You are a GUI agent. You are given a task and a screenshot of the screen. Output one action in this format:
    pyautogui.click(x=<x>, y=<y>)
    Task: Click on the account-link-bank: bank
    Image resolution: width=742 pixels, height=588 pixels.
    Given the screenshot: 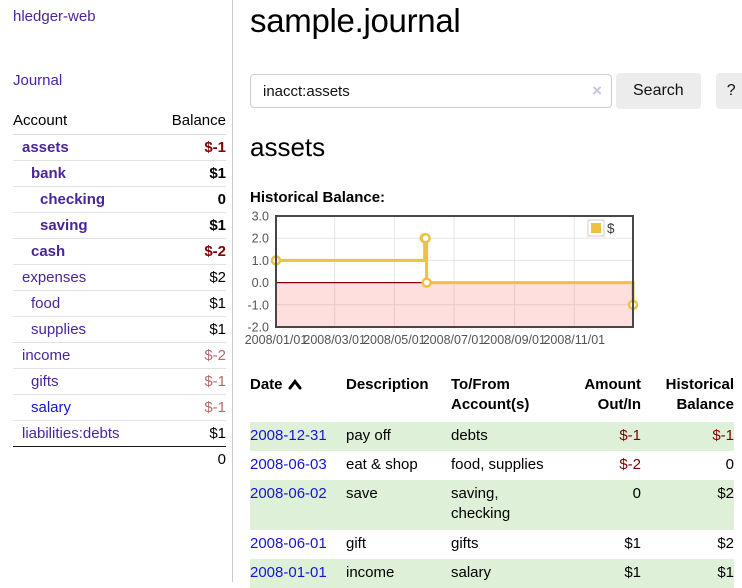 What is the action you would take?
    pyautogui.click(x=49, y=173)
    